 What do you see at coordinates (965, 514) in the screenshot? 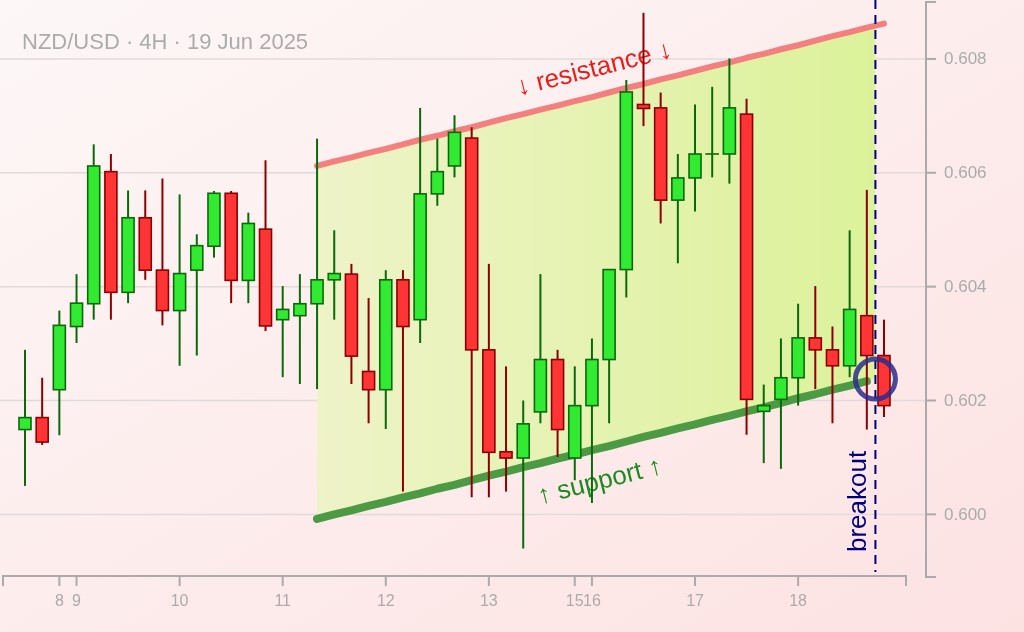
I see `y-tick-label: 0.600` at bounding box center [965, 514].